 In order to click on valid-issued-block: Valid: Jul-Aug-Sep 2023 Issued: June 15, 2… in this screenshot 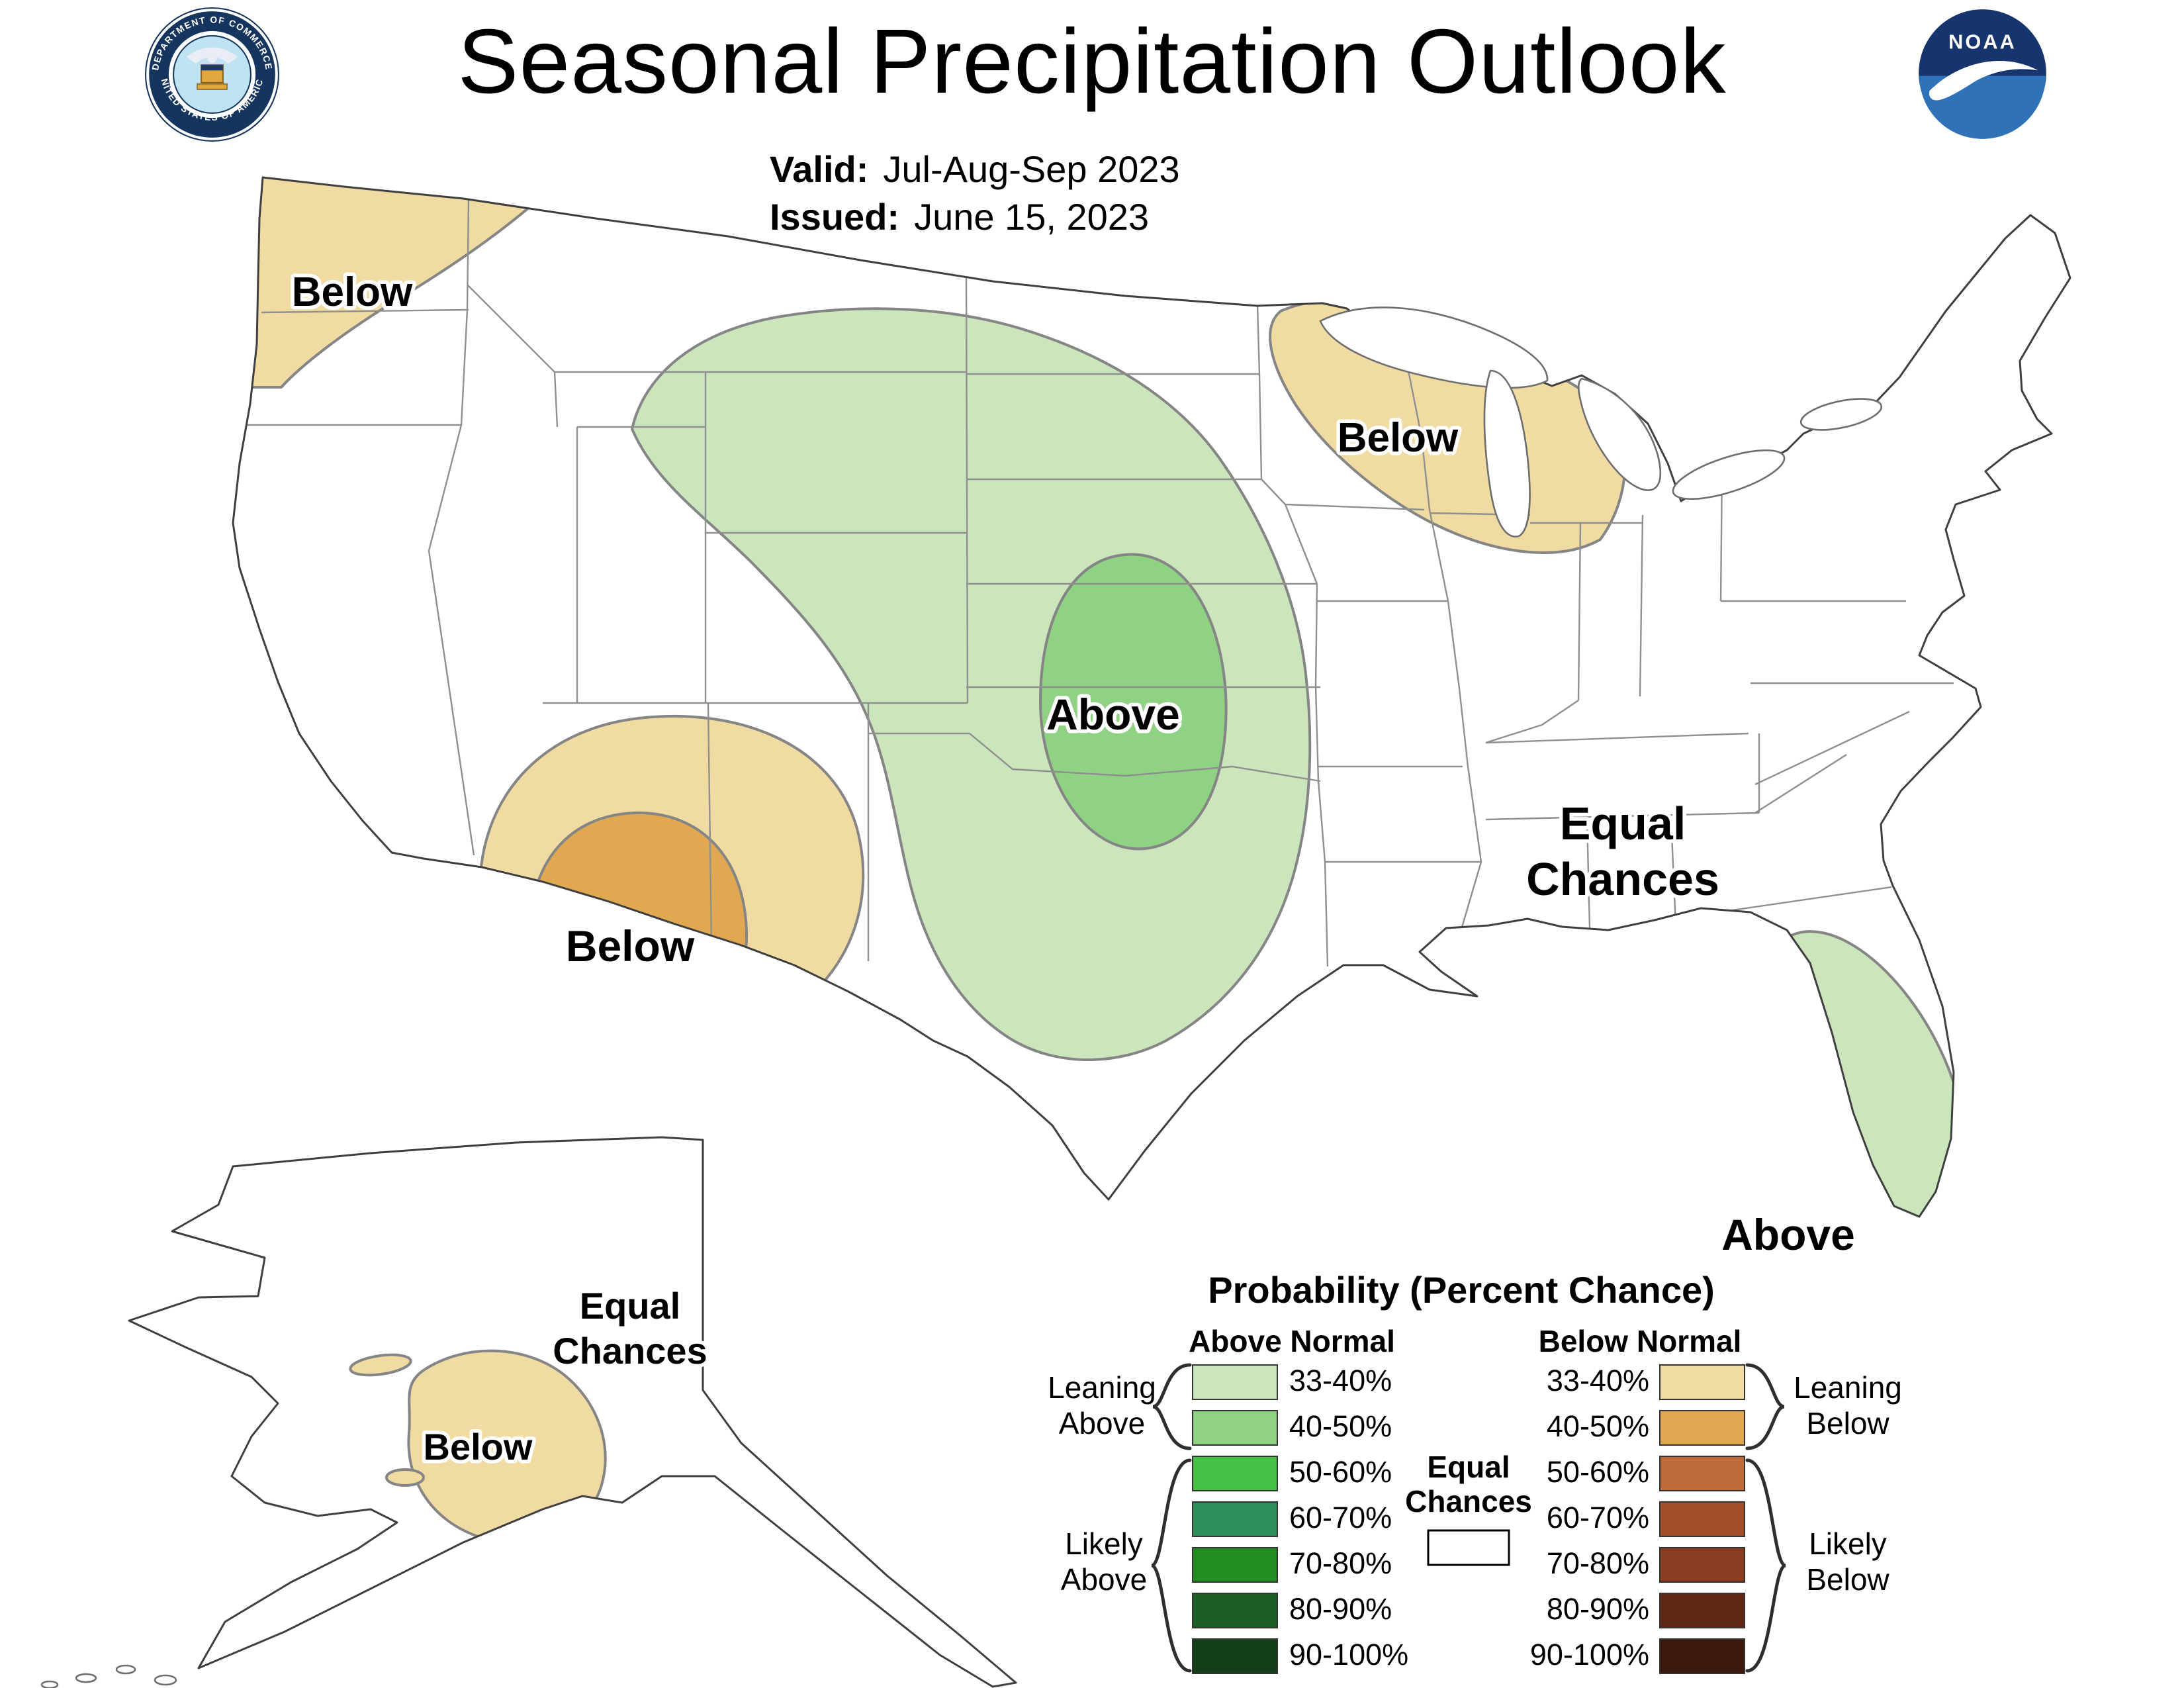, I will do `click(975, 193)`.